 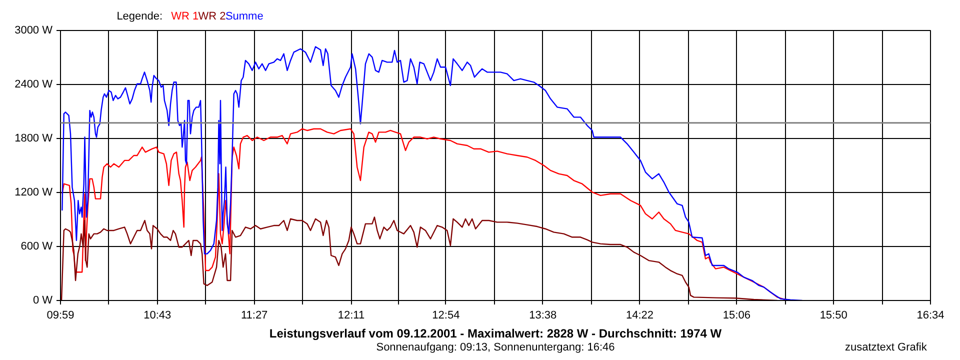 I want to click on x-tick-label: 14:22, so click(x=640, y=316).